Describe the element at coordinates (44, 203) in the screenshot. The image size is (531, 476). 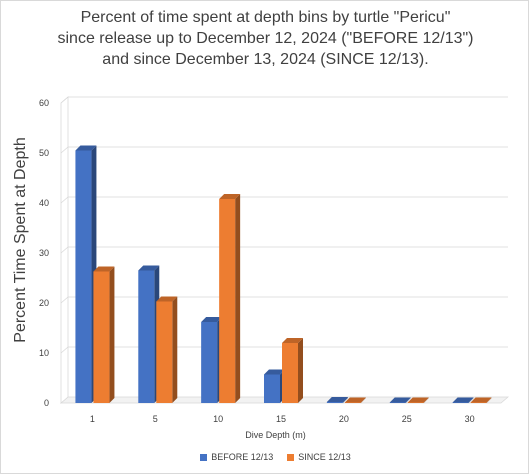
I see `y-tick-label: 40` at that location.